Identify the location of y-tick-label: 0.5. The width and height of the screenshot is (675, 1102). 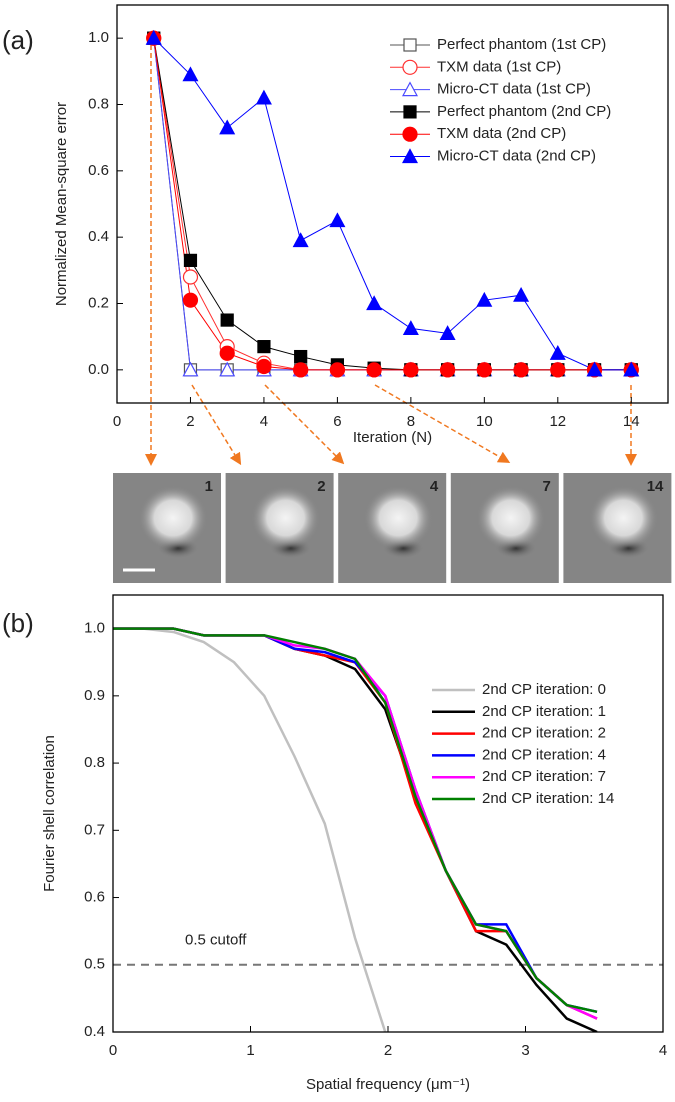
(94, 964).